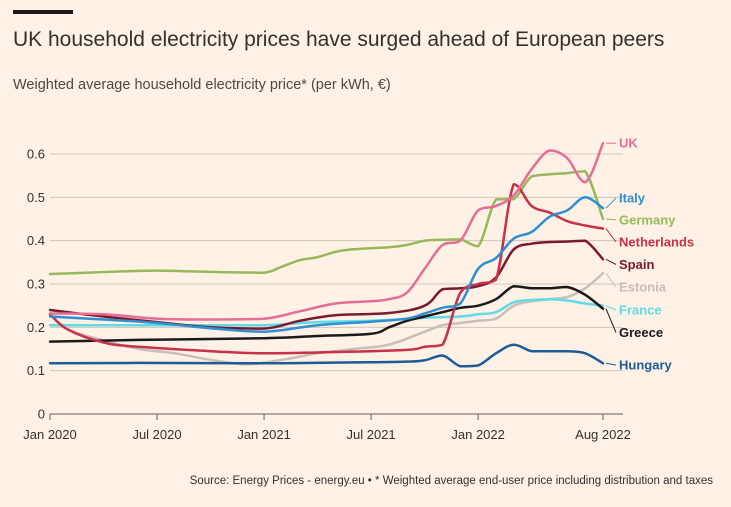  Describe the element at coordinates (43, 12) in the screenshot. I see `brand-bar` at that location.